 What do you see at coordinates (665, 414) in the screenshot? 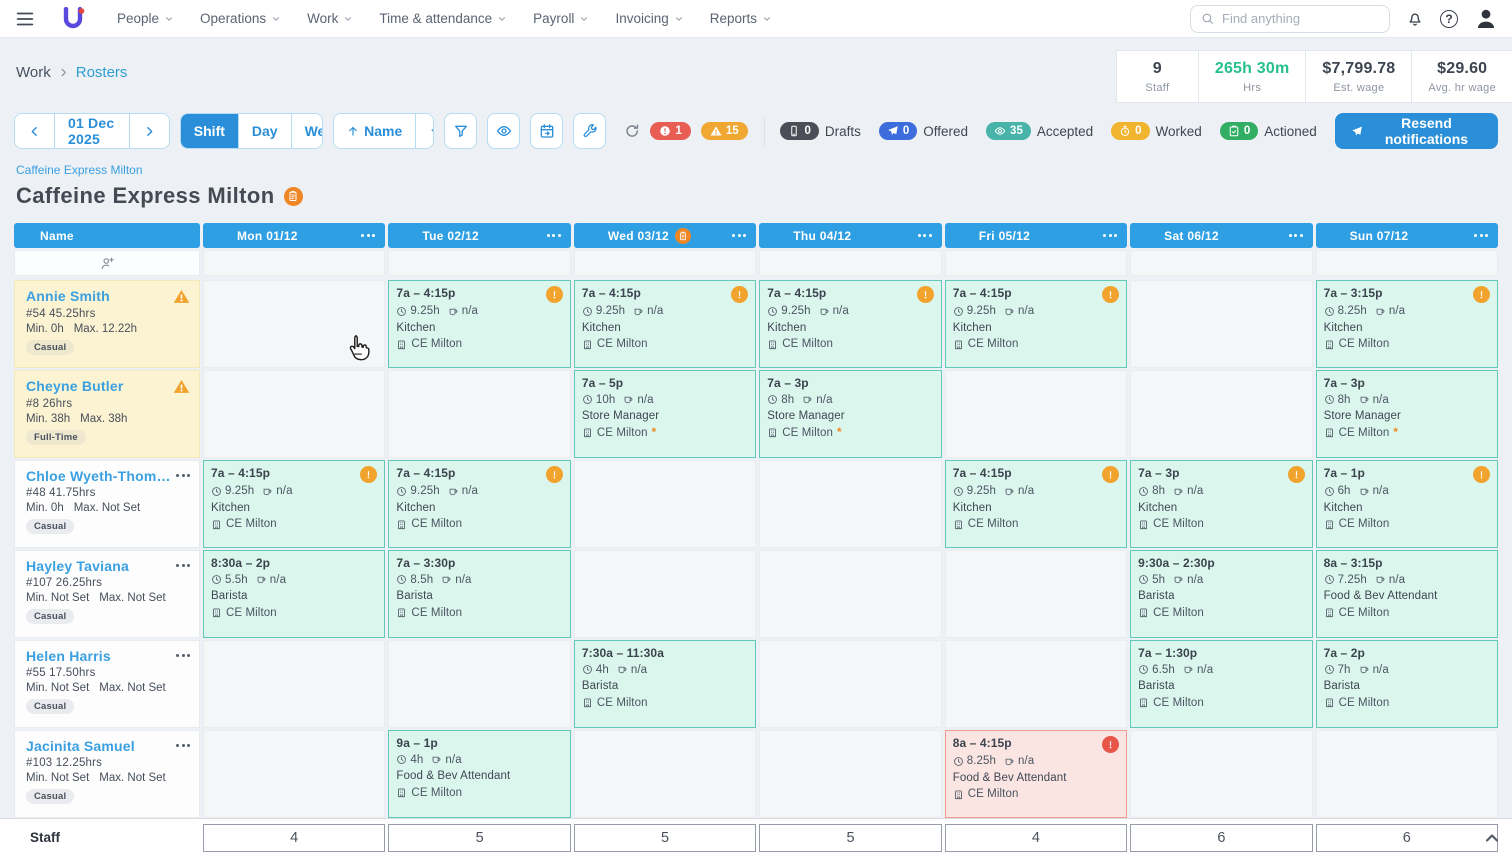
I see `shift-cell: 7a – 5p 10h n/a Store Manager` at bounding box center [665, 414].